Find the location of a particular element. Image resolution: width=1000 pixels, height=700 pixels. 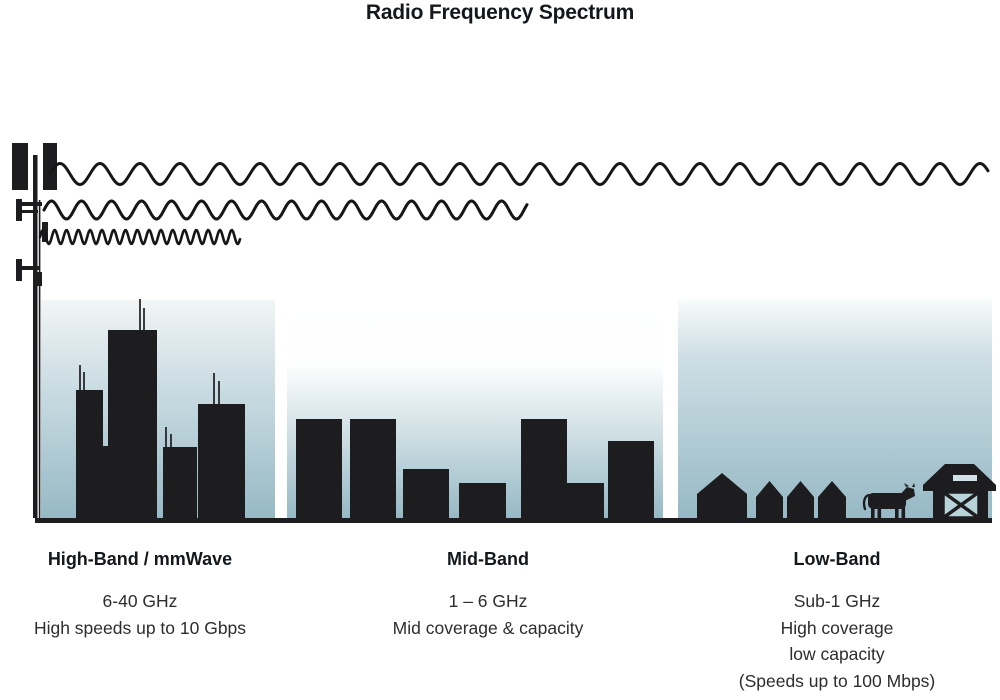

ground-line is located at coordinates (513, 520).